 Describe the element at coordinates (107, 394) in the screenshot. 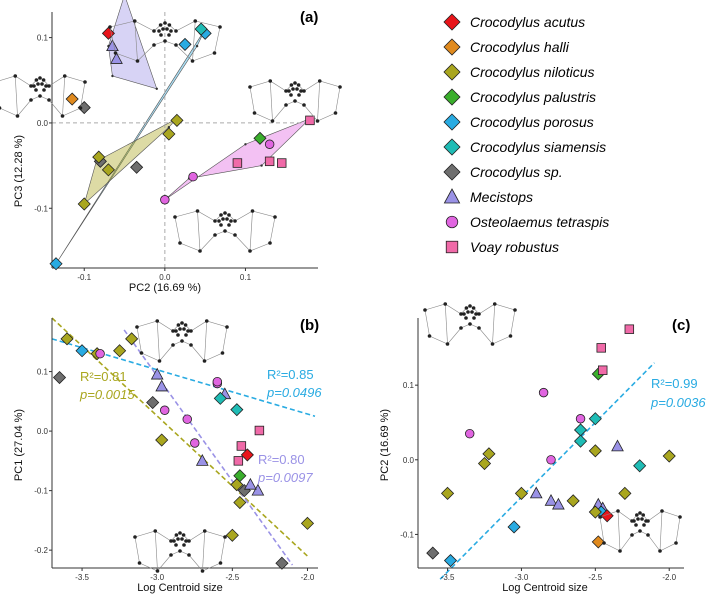

I see `panel-b-p-niloticus: p=0.0015` at that location.